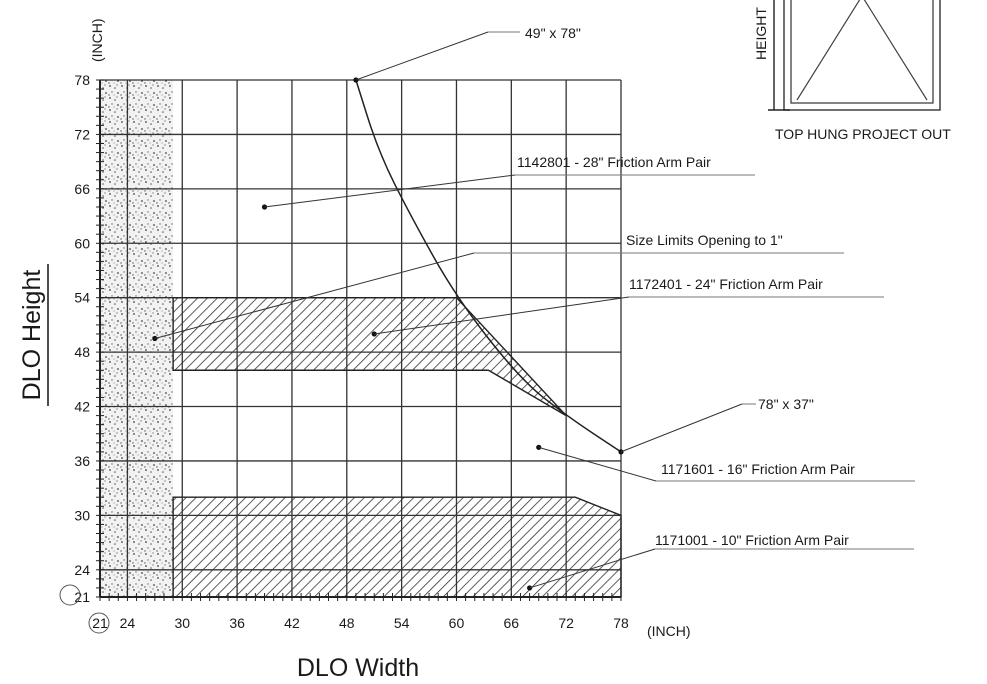 This screenshot has width=987, height=684. Describe the element at coordinates (669, 631) in the screenshot. I see `x-axis-unit: (INCH)` at that location.